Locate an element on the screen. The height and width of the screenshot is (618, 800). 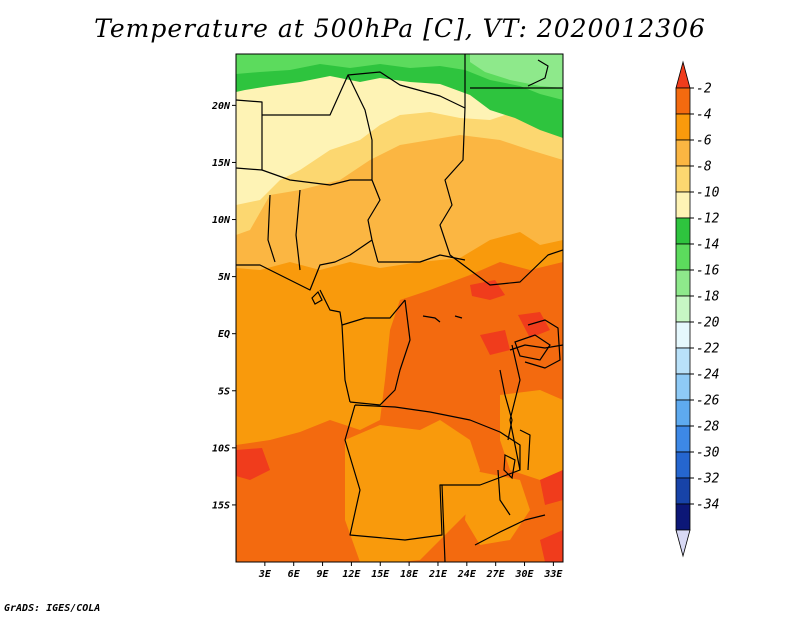
lon-tick-label: 18E is located at coordinates (409, 574).